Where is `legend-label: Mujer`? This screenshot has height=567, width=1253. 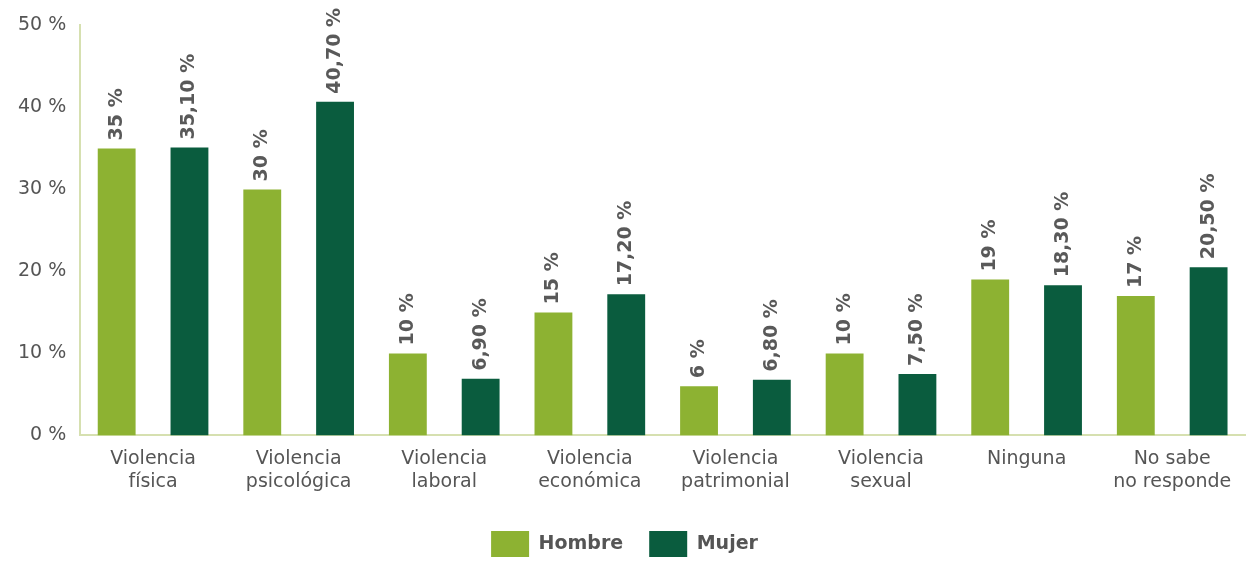
legend-label: Mujer is located at coordinates (727, 541).